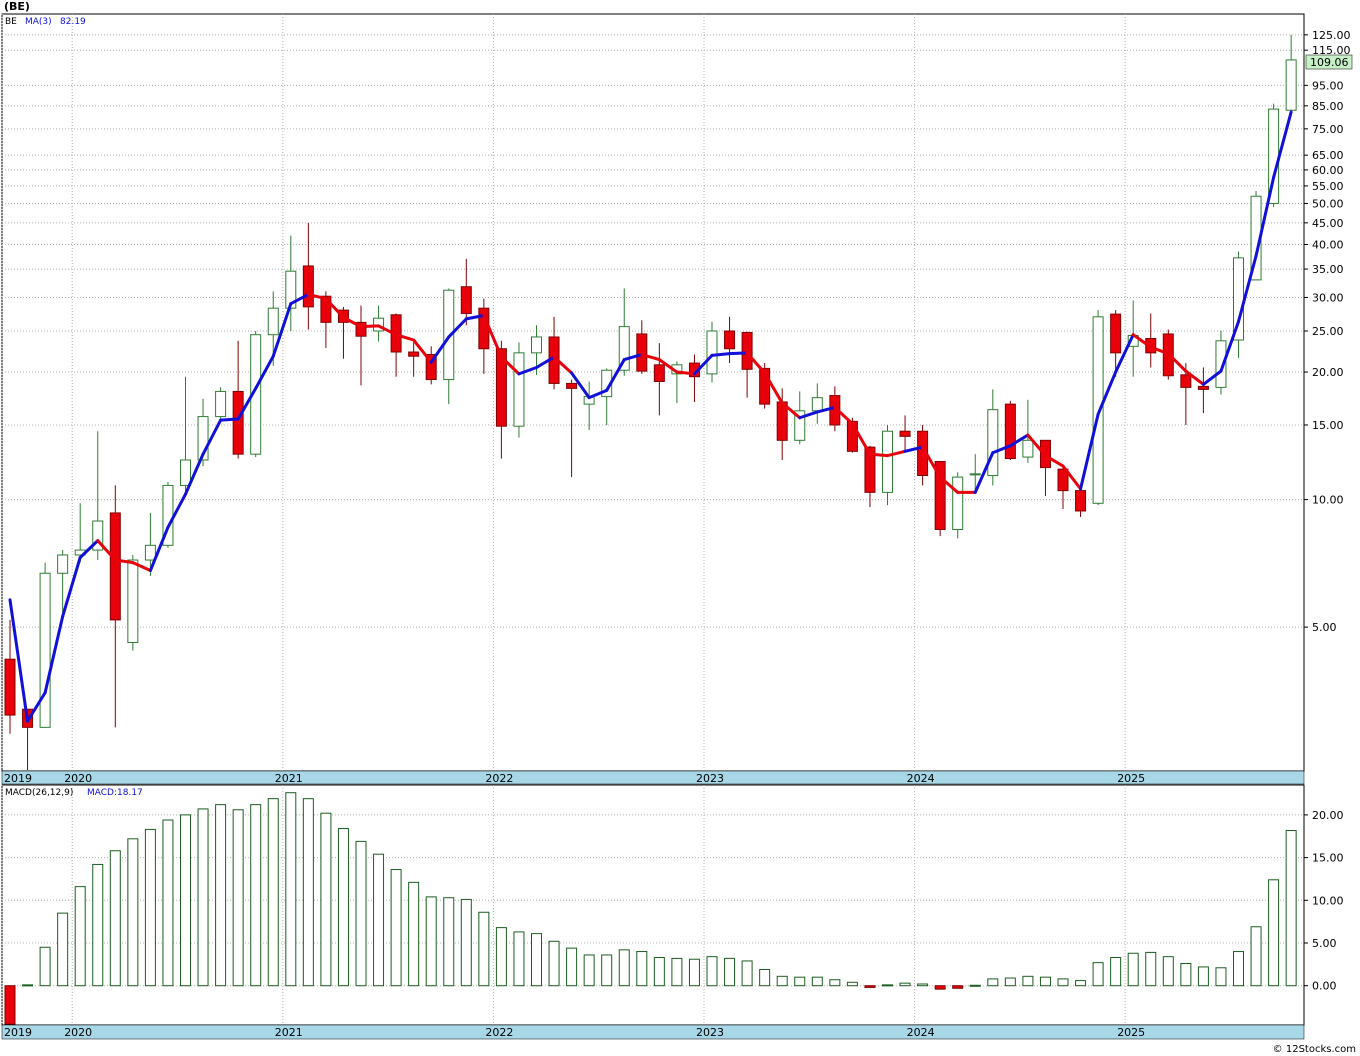 The height and width of the screenshot is (1056, 1360). What do you see at coordinates (1131, 778) in the screenshot?
I see `year-label: 2025` at bounding box center [1131, 778].